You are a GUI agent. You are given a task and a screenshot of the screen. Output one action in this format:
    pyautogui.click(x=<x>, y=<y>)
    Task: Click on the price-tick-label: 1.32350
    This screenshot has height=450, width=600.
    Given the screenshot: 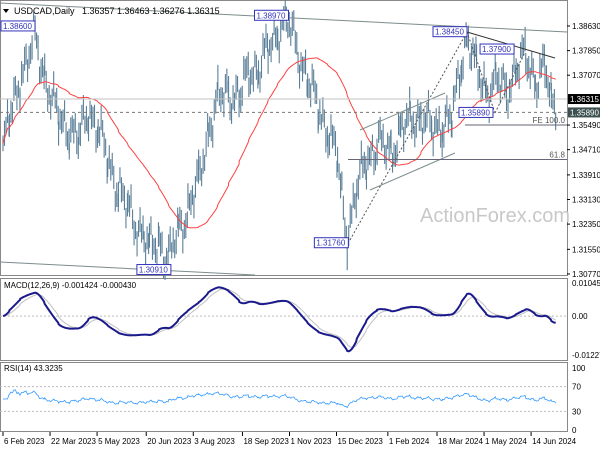 What is the action you would take?
    pyautogui.click(x=586, y=224)
    